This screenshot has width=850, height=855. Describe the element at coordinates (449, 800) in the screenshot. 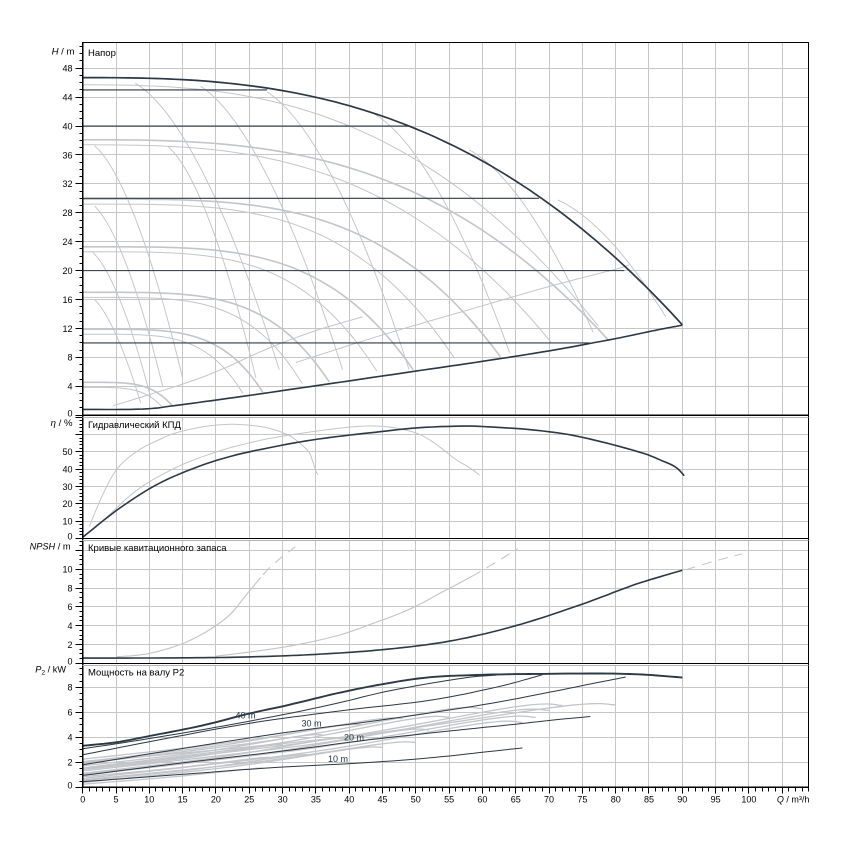

I see `svg-text: 55` at that location.